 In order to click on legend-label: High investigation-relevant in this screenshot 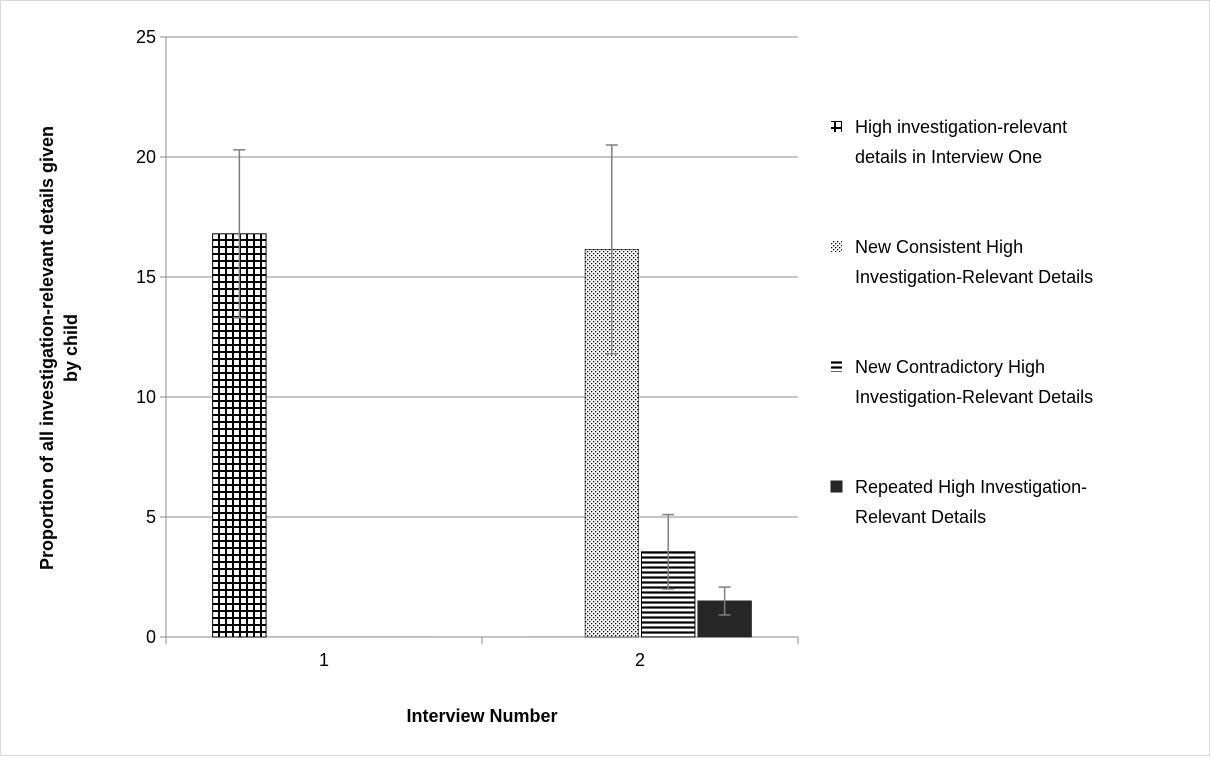, I will do `click(961, 127)`.